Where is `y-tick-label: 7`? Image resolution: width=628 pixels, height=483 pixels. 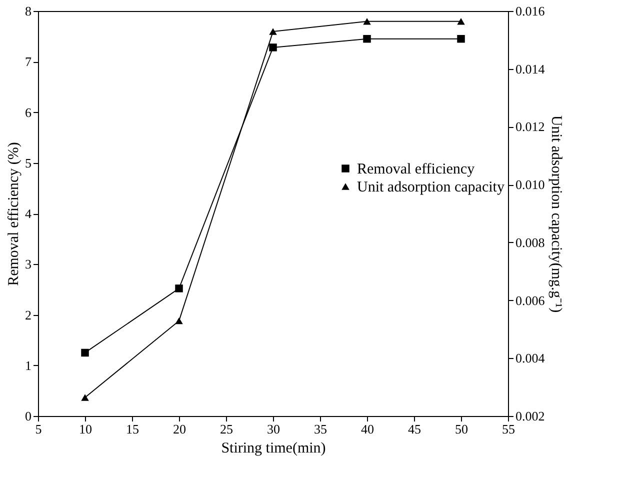 y-tick-label: 7 is located at coordinates (28, 62).